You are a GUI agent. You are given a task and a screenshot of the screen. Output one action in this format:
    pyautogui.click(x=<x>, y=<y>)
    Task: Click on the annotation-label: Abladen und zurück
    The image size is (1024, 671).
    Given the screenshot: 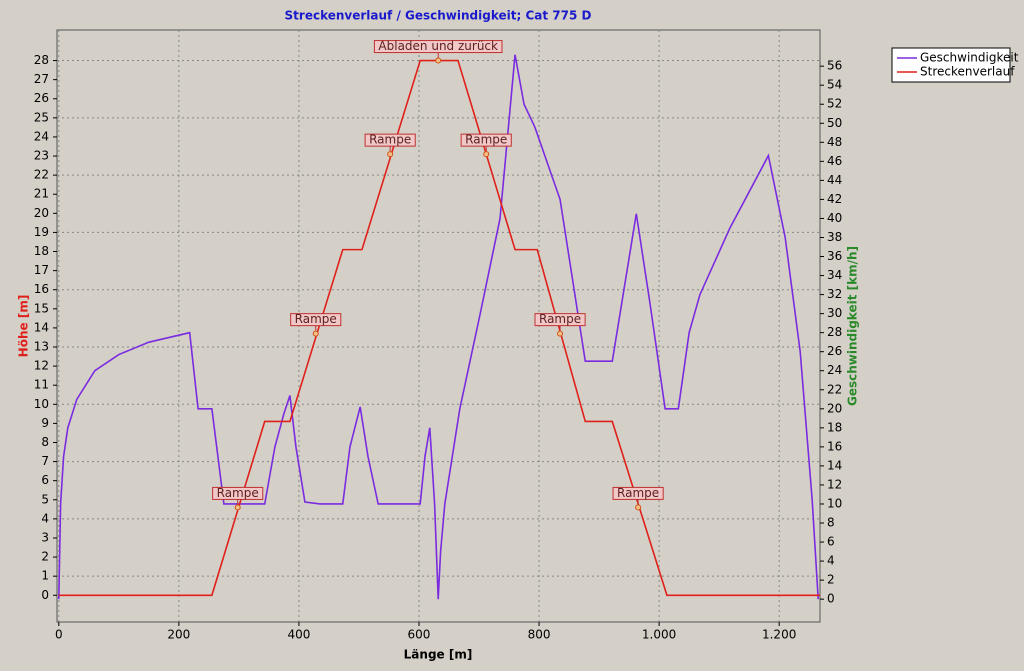 What is the action you would take?
    pyautogui.click(x=438, y=46)
    